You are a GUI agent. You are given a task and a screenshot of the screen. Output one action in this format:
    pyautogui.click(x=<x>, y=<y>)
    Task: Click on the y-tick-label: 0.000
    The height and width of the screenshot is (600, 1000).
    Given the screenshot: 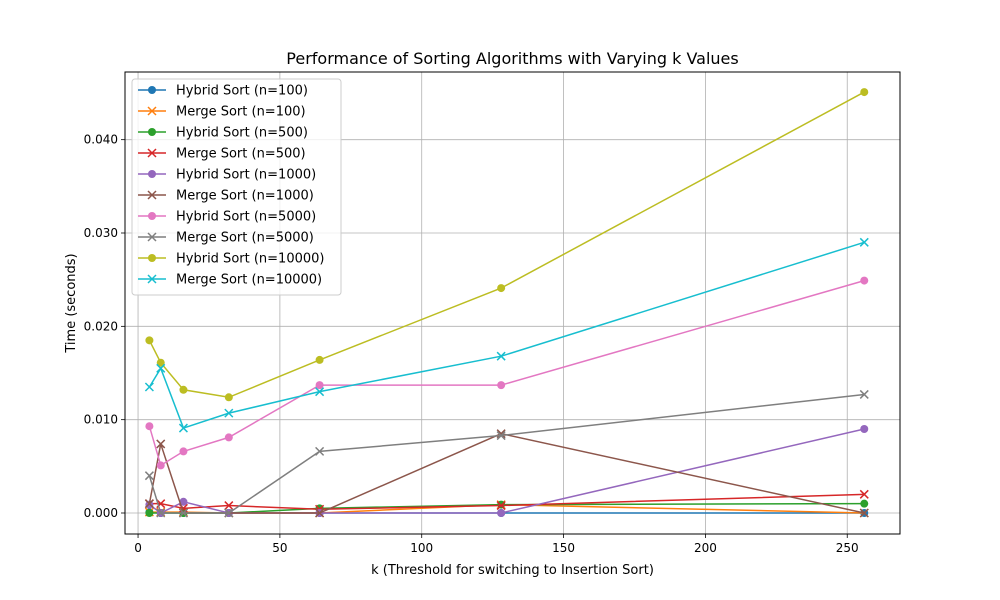 What is the action you would take?
    pyautogui.click(x=101, y=513)
    